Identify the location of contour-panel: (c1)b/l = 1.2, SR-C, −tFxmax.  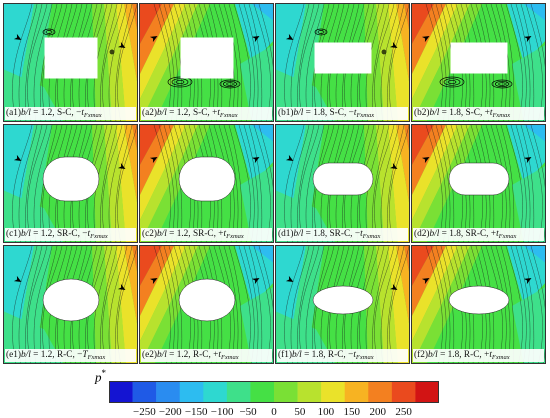
(70, 183).